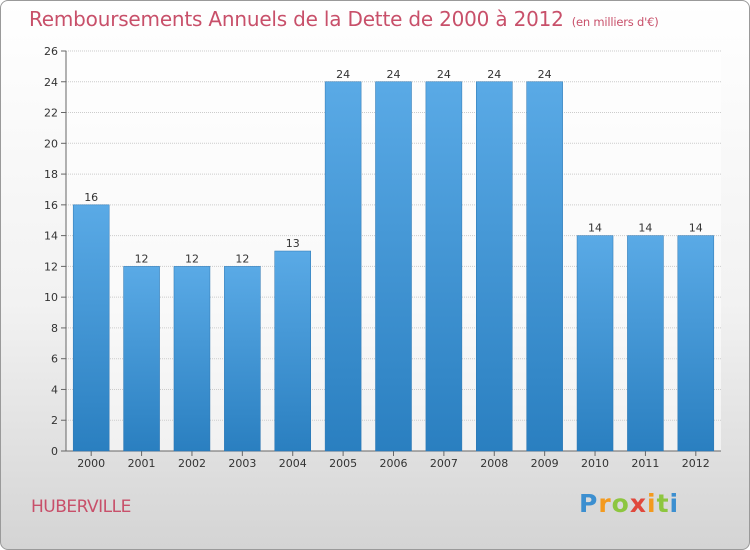 Image resolution: width=750 pixels, height=550 pixels. Describe the element at coordinates (494, 74) in the screenshot. I see `value-label-2008: 24` at that location.